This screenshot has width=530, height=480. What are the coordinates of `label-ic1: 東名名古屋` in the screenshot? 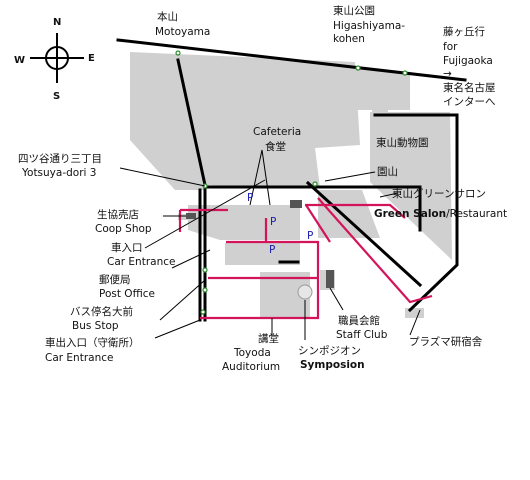 It's located at (469, 88).